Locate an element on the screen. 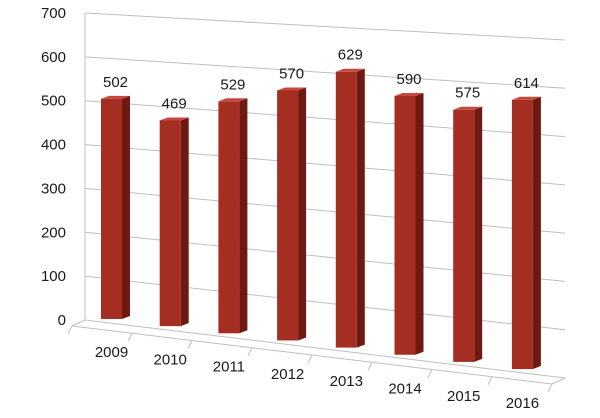  x-category-label: 2012 is located at coordinates (287, 374).